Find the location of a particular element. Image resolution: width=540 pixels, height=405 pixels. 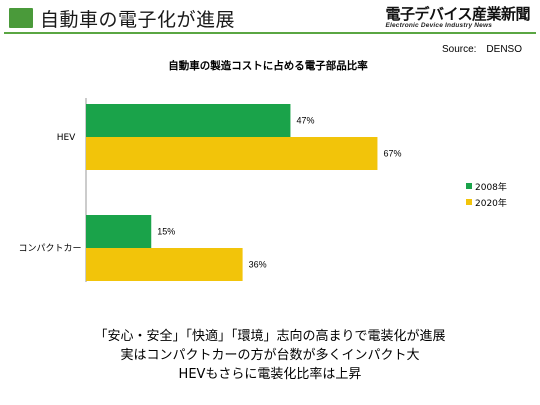

legend-item-2008: 2008年 is located at coordinates (486, 186).